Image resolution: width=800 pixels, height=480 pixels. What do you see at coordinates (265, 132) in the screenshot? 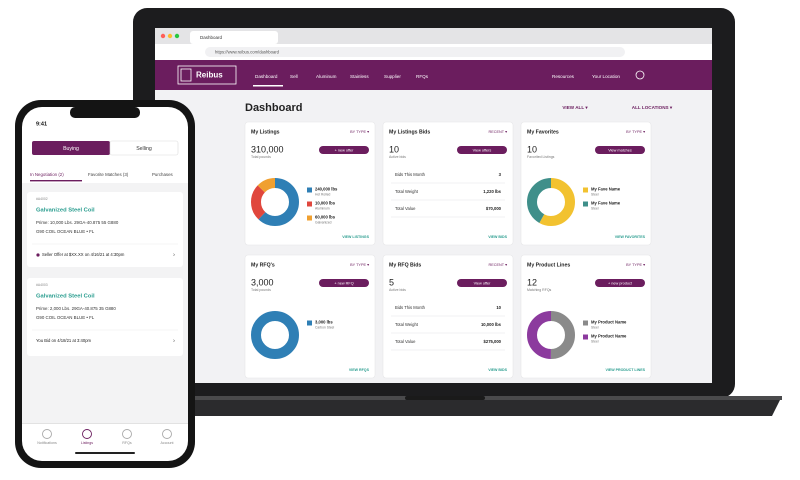
I see `card-title: My Listings` at bounding box center [265, 132].